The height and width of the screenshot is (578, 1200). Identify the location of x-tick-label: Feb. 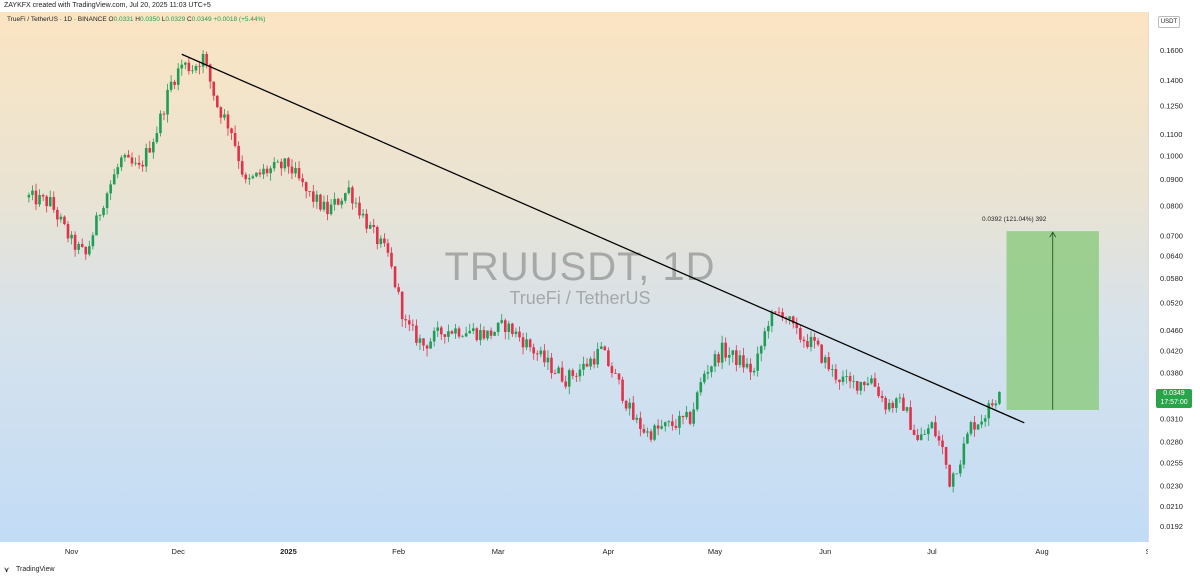
(398, 551).